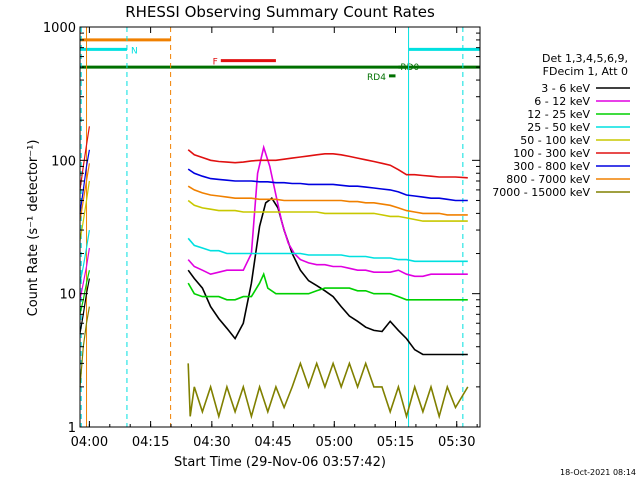 The width and height of the screenshot is (640, 480). What do you see at coordinates (72, 428) in the screenshot?
I see `y-tick-label: 1` at bounding box center [72, 428].